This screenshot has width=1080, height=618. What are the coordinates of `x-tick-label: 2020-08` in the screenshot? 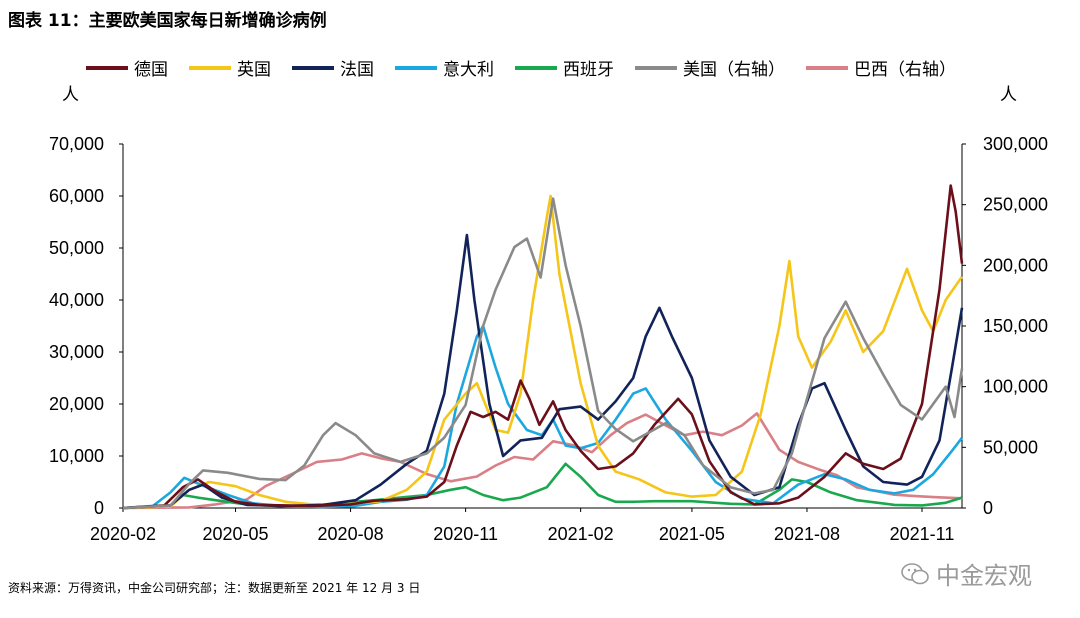 It's located at (351, 534).